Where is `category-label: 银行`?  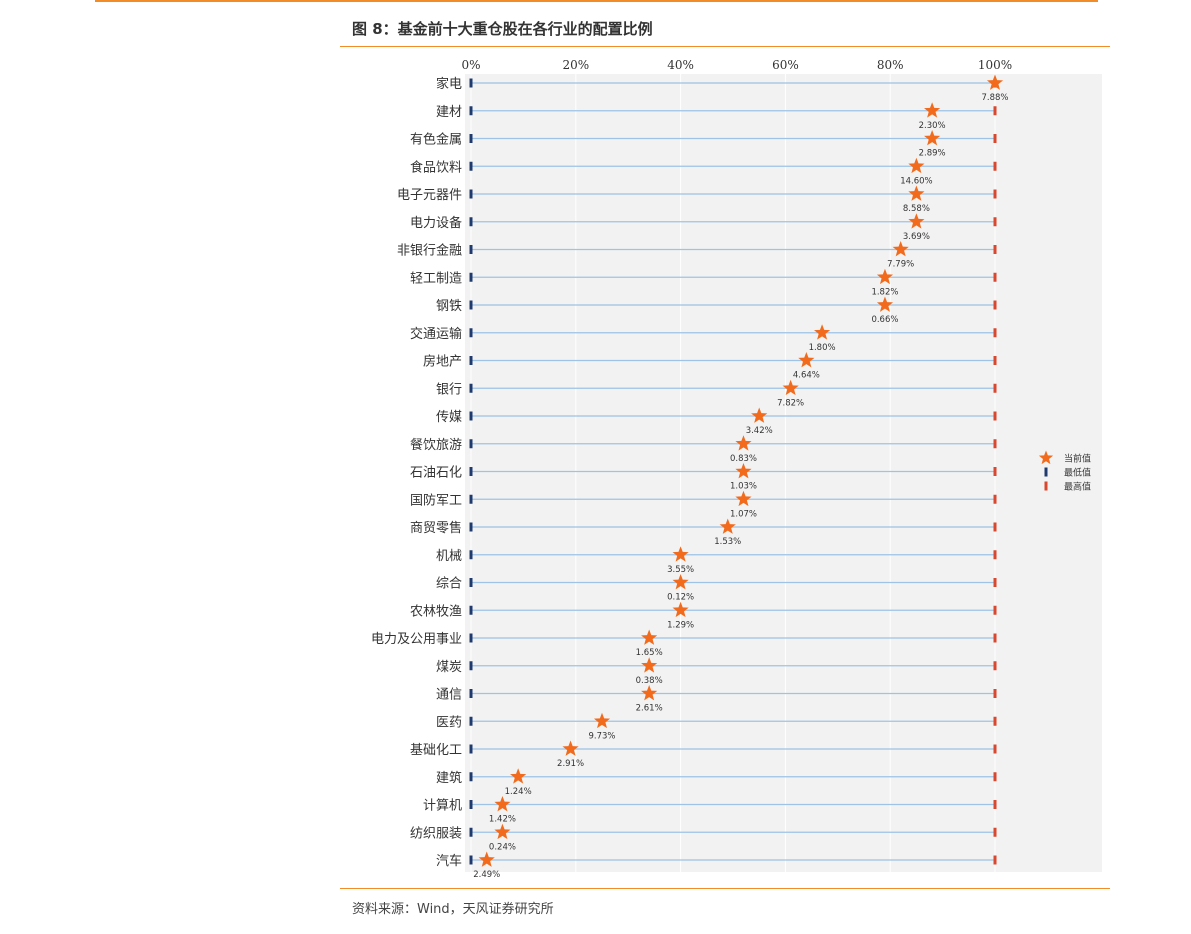
category-label: 银行 is located at coordinates (449, 389).